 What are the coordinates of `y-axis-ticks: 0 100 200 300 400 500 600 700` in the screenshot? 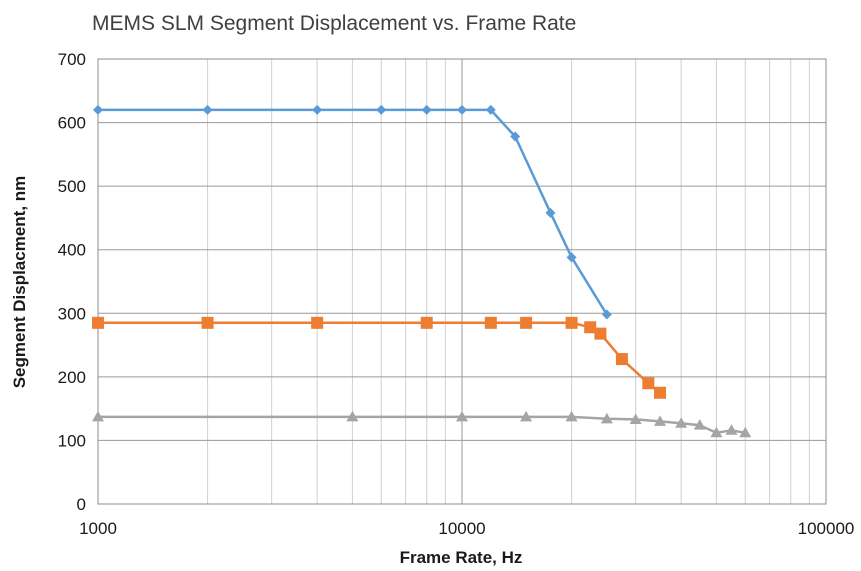 It's located at (72, 282).